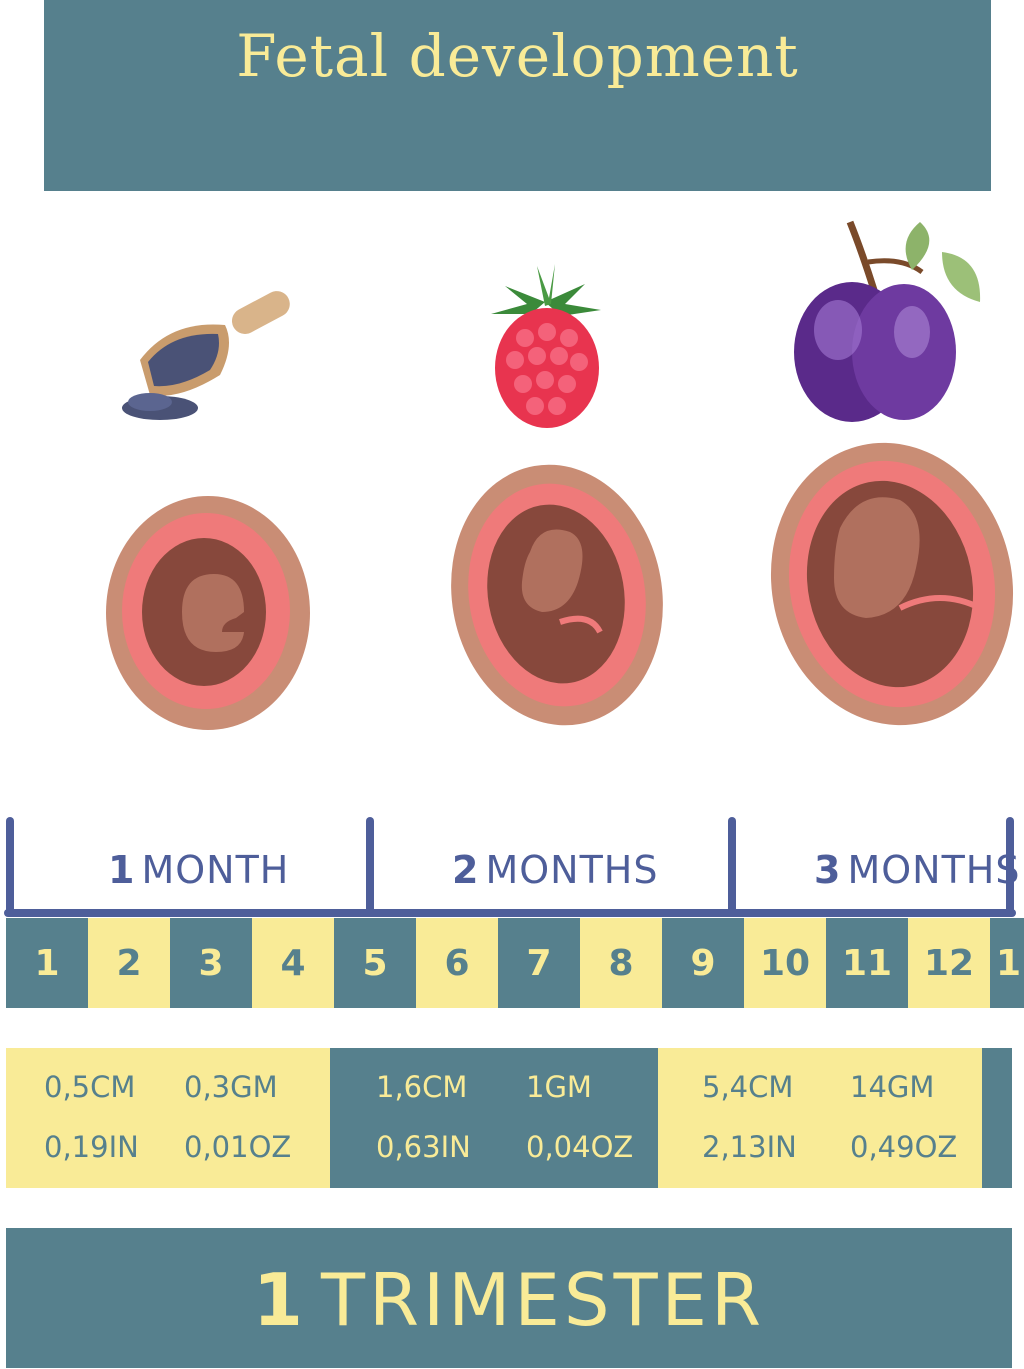 This screenshot has height=1369, width=1024. I want to click on week-strip: 1 2 3 4 5 6 7 8 9 10 11 12 1, so click(515, 963).